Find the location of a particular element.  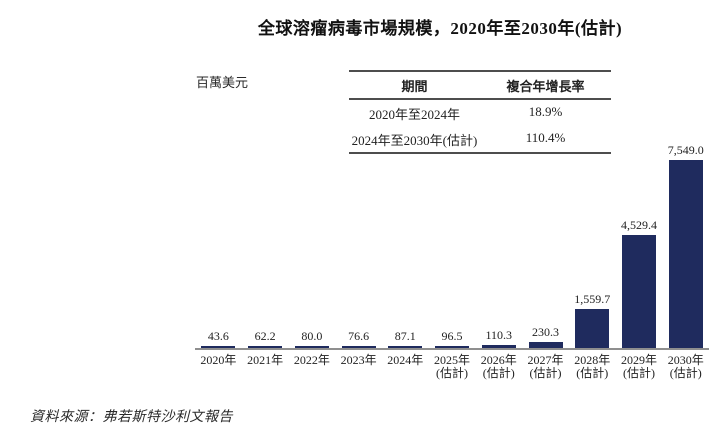

x-tick-2020年: 2020年 is located at coordinates (218, 367).